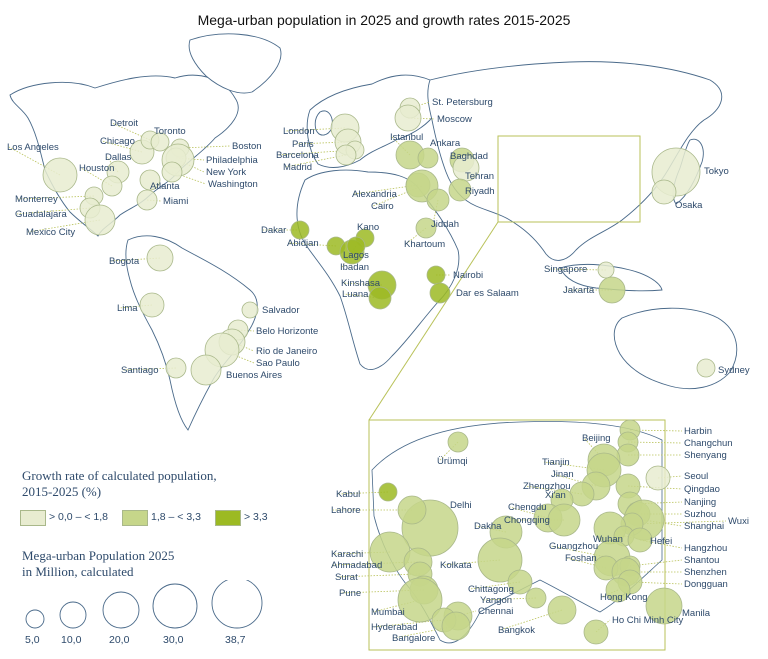 The width and height of the screenshot is (768, 659). What do you see at coordinates (135, 306) in the screenshot?
I see `leader-line-lima` at bounding box center [135, 306].